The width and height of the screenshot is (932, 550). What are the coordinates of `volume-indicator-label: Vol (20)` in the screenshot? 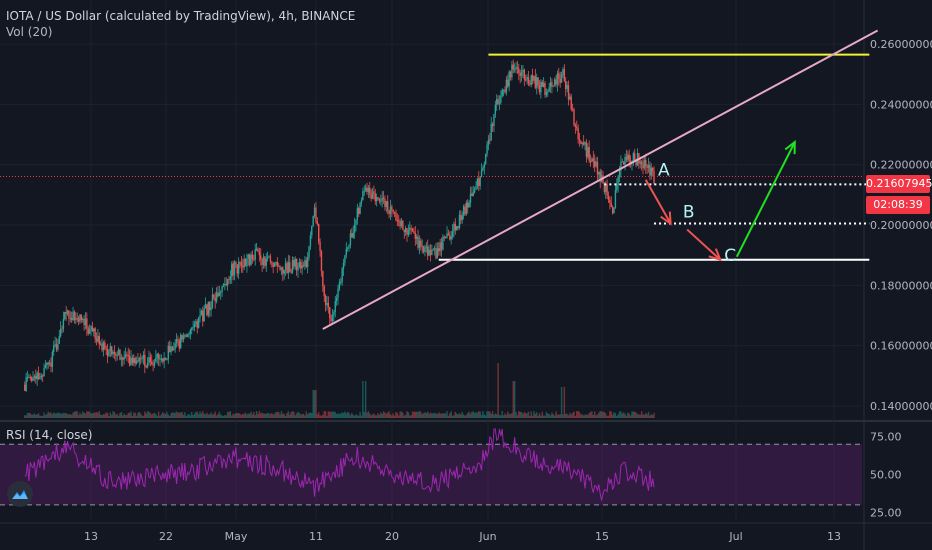 It's located at (29, 32).